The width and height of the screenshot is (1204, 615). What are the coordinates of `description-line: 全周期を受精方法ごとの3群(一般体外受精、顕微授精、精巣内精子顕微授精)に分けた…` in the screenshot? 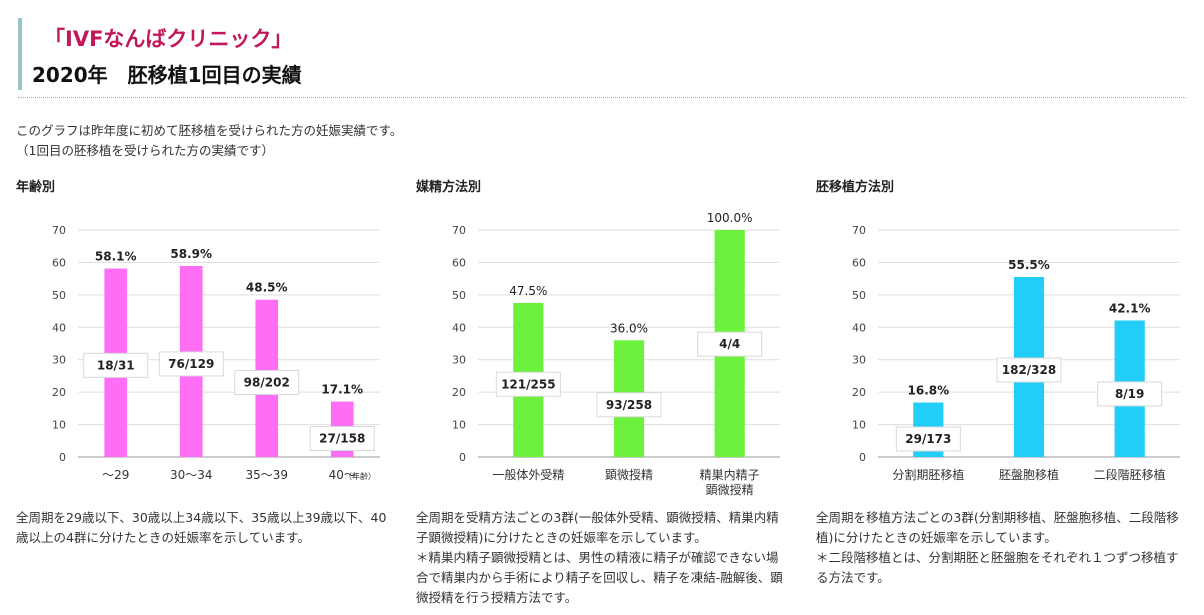 It's located at (597, 527).